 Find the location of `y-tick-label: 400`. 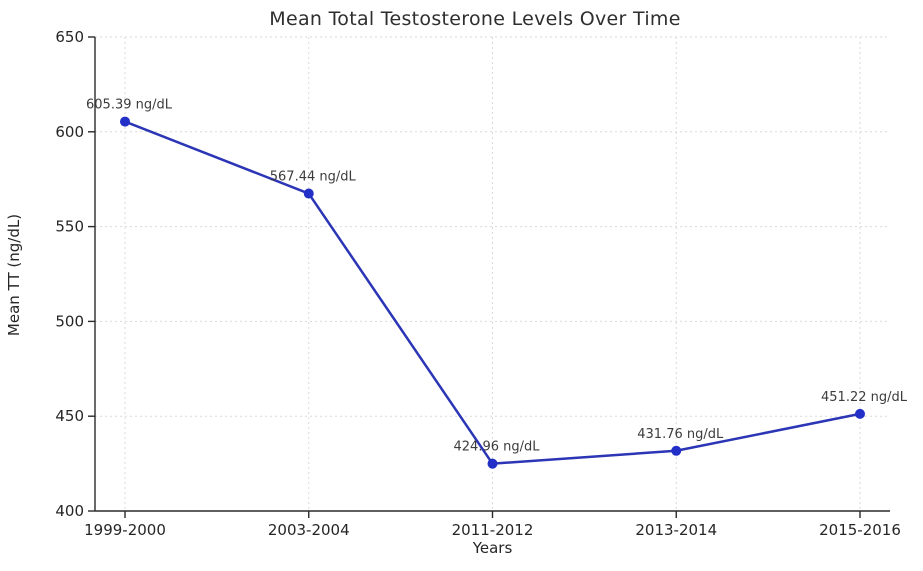

y-tick-label: 400 is located at coordinates (69, 511).